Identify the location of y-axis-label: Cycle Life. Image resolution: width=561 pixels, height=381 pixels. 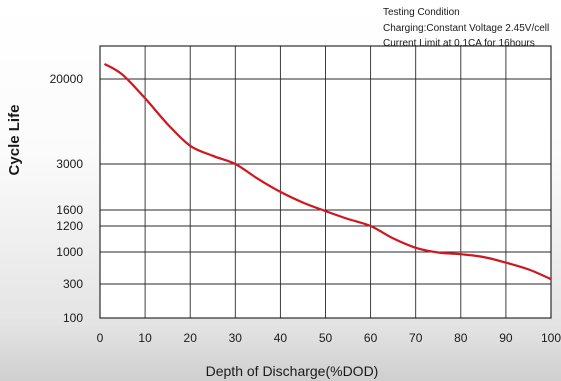
(14, 140).